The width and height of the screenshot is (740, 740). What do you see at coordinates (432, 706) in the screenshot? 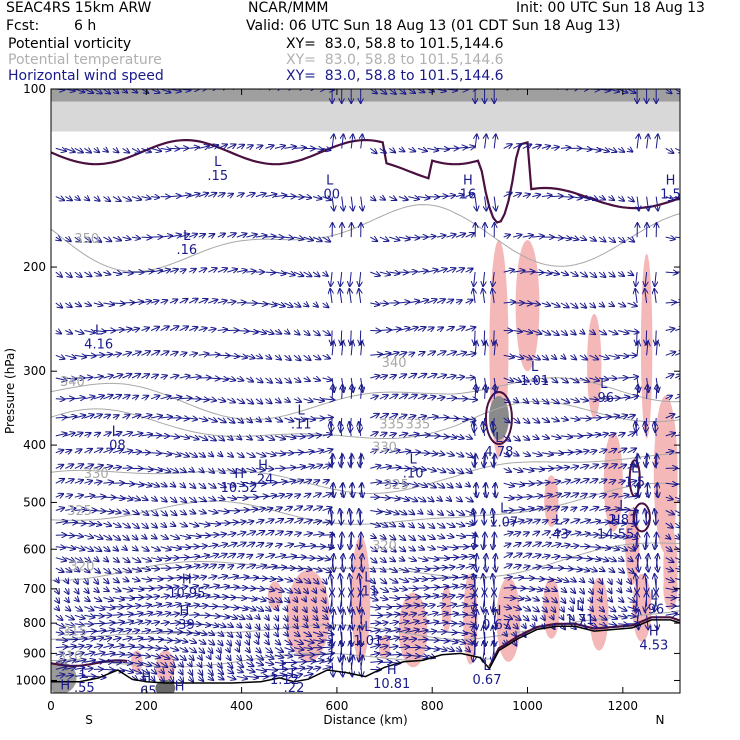
I see `x-tick-label-800: 800` at bounding box center [432, 706].